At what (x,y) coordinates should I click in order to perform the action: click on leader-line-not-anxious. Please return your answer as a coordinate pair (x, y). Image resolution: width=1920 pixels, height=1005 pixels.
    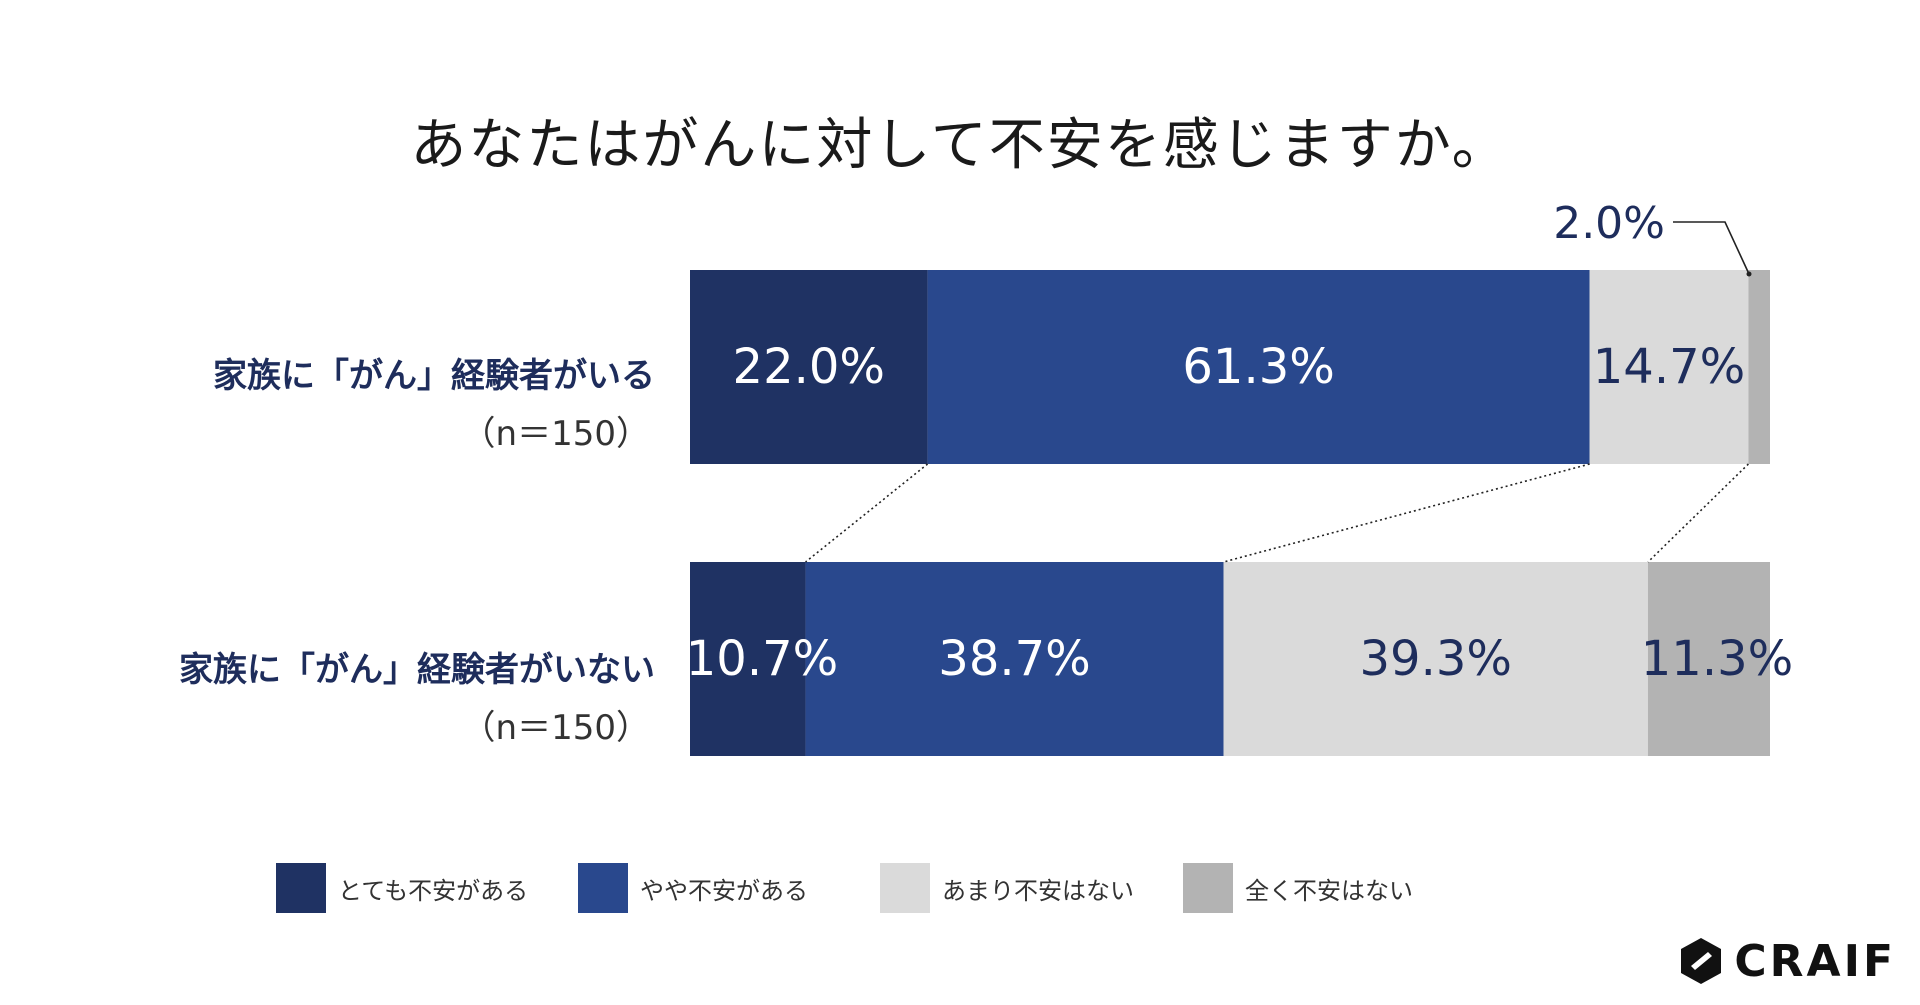
    Looking at the image, I should click on (1711, 248).